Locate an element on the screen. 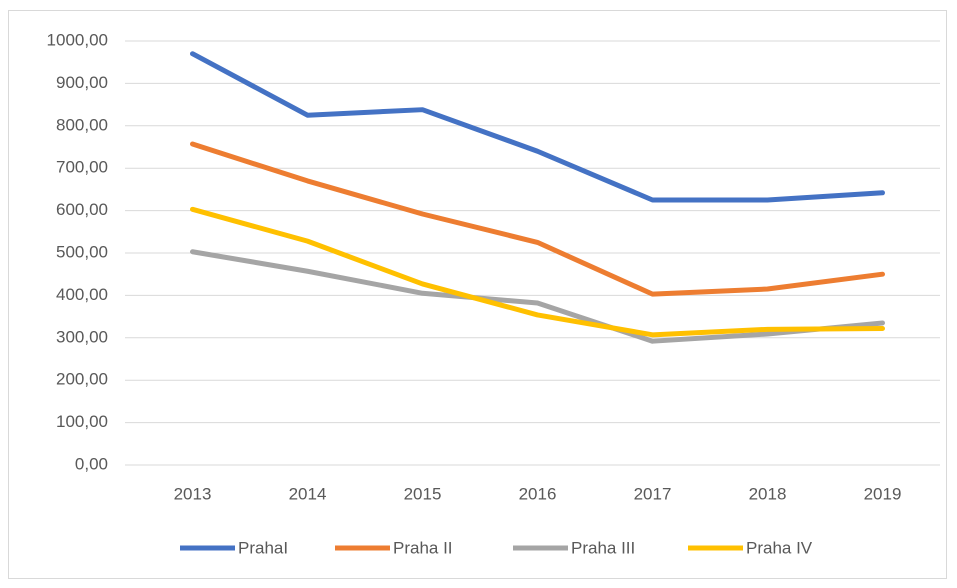  legend-label: PrahaI is located at coordinates (263, 547).